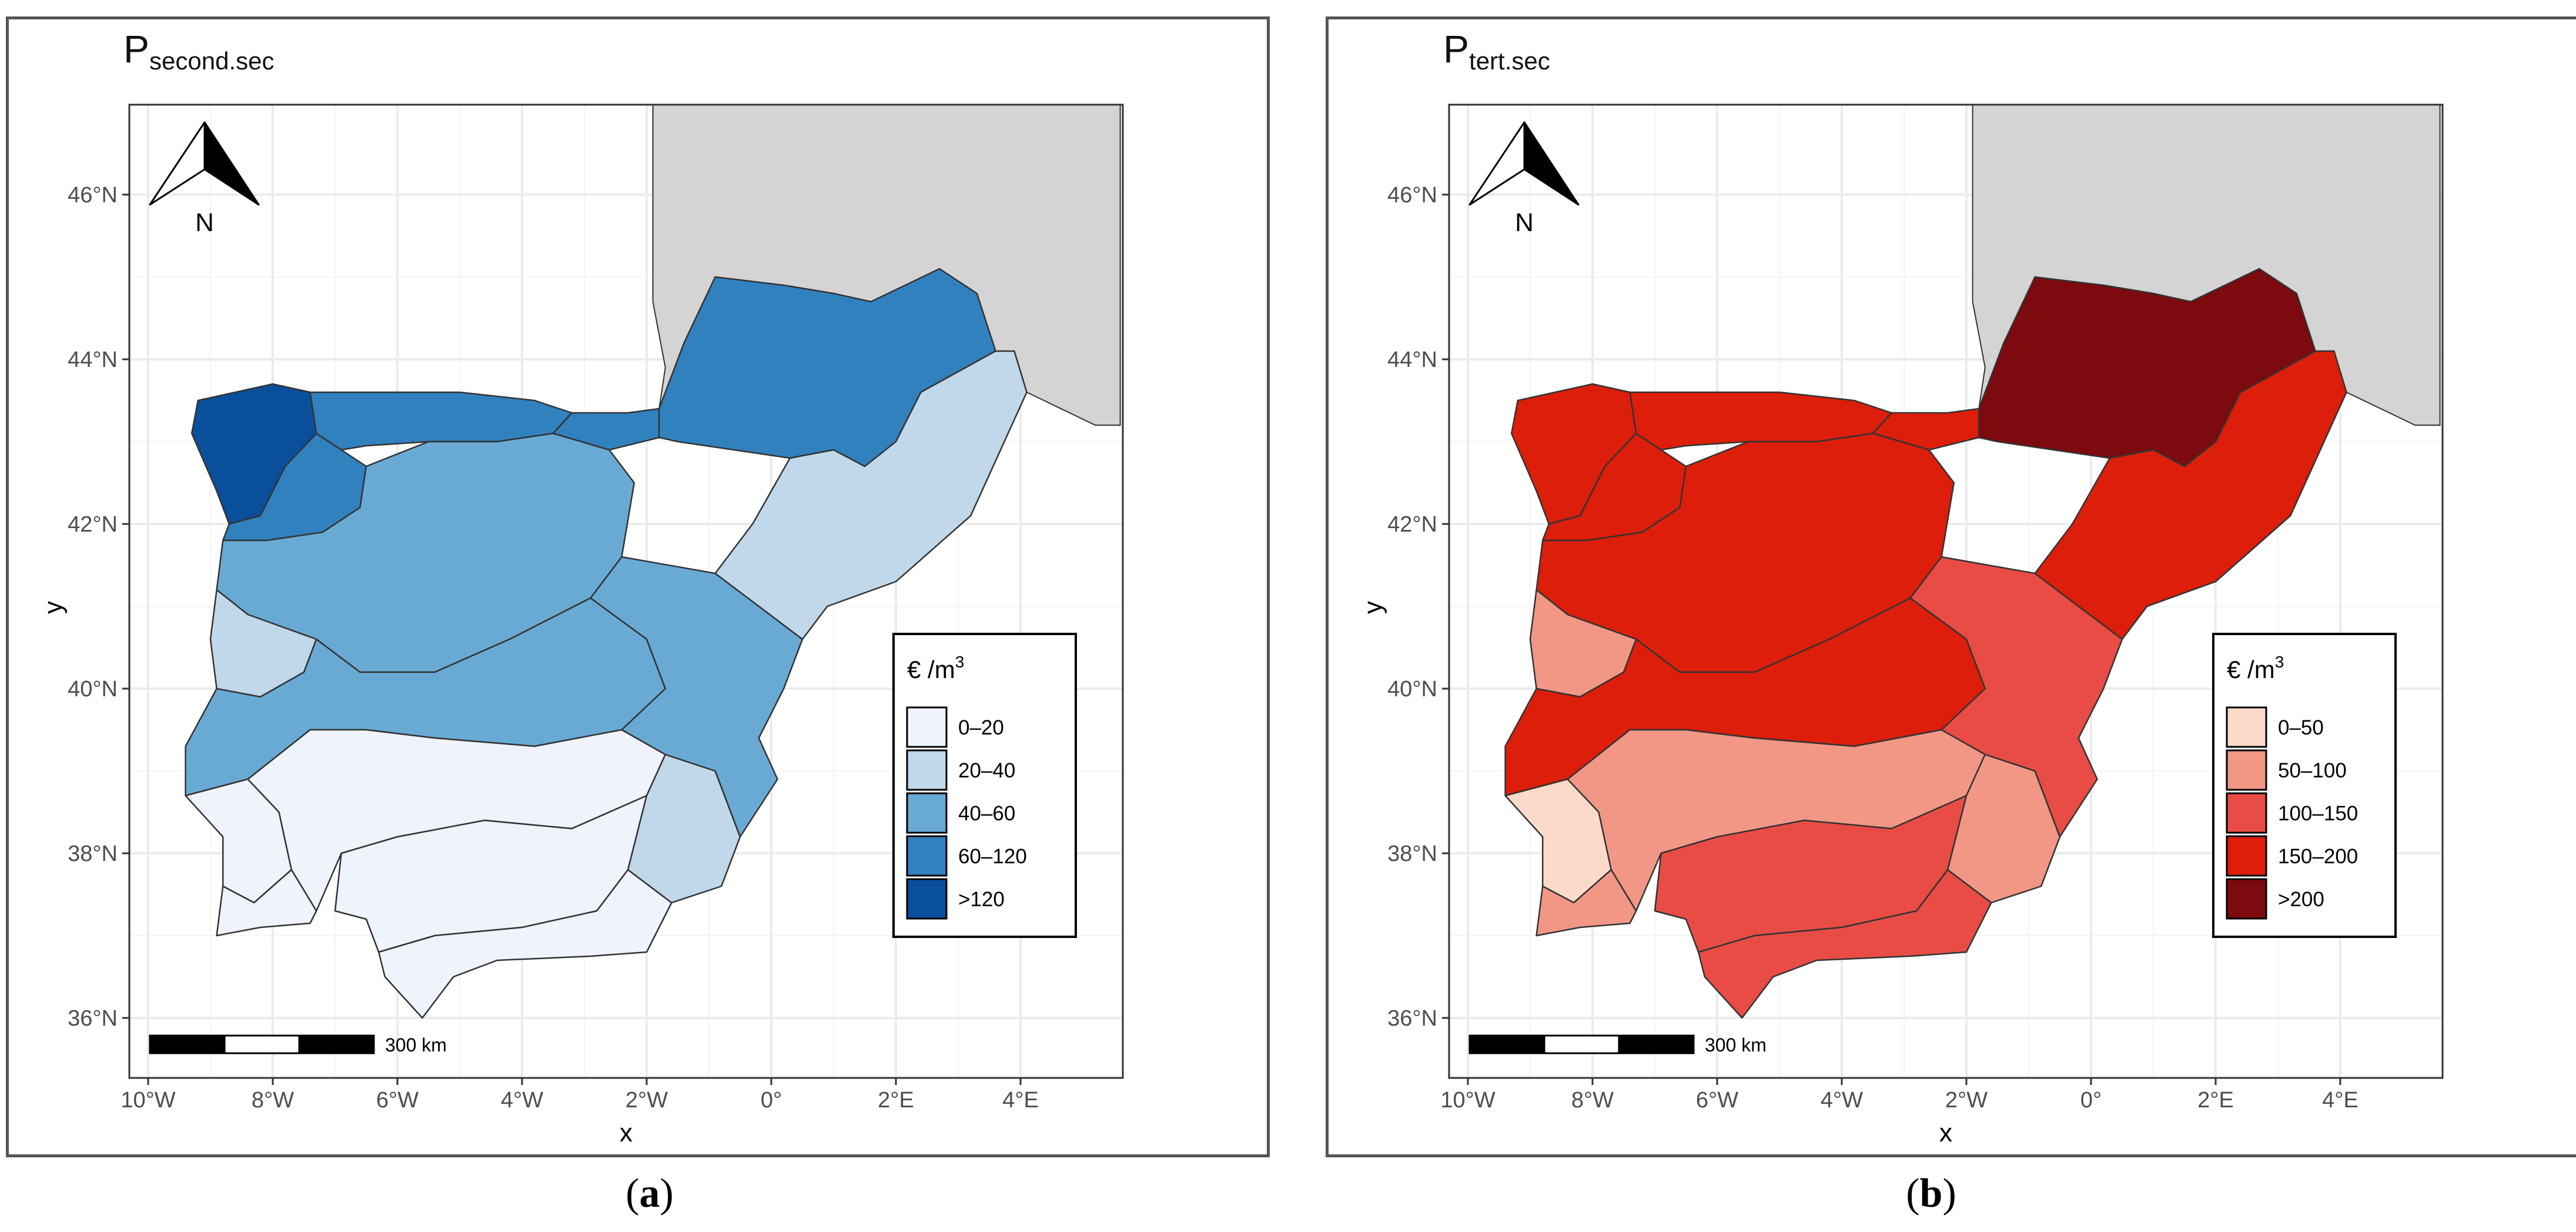 The width and height of the screenshot is (2576, 1232). What do you see at coordinates (1509, 61) in the screenshot?
I see `title-subscript: tert.sec` at bounding box center [1509, 61].